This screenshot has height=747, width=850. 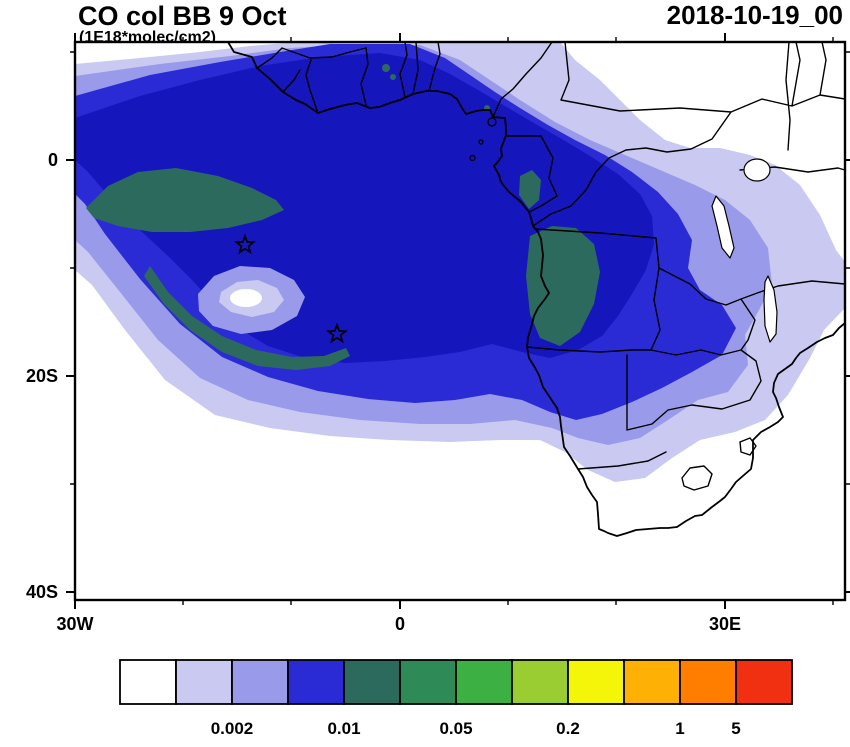 What do you see at coordinates (291, 288) in the screenshot?
I see `star-markers` at bounding box center [291, 288].